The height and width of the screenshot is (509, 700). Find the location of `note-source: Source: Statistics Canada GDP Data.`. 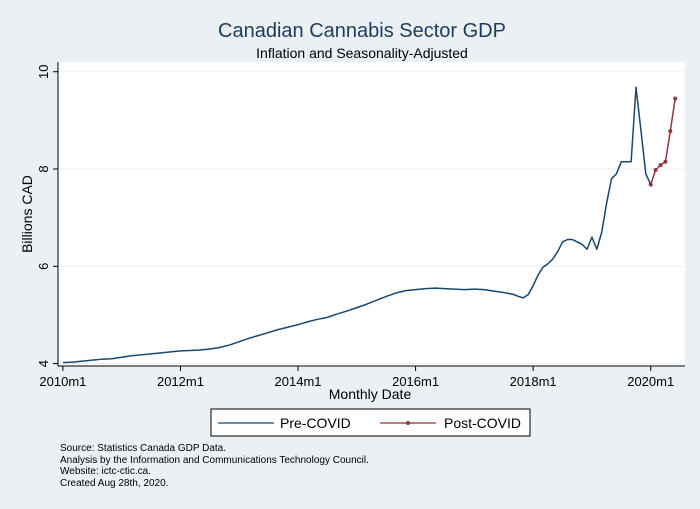

note-source: Source: Statistics Canada GDP Data. is located at coordinates (143, 448).